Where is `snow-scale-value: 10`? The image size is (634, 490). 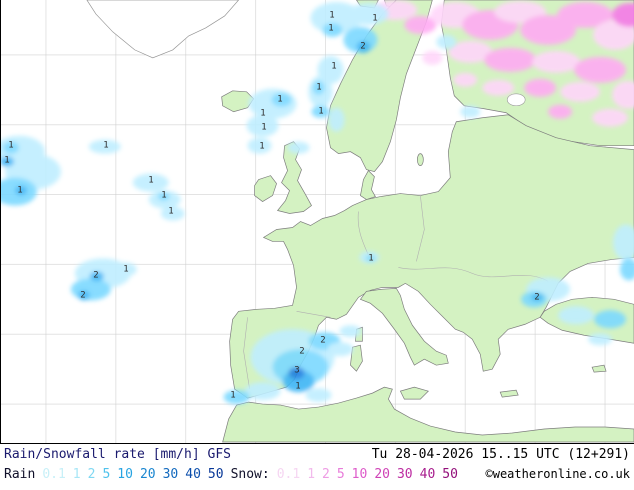
snow-scale-value: 10 is located at coordinates (359, 475).